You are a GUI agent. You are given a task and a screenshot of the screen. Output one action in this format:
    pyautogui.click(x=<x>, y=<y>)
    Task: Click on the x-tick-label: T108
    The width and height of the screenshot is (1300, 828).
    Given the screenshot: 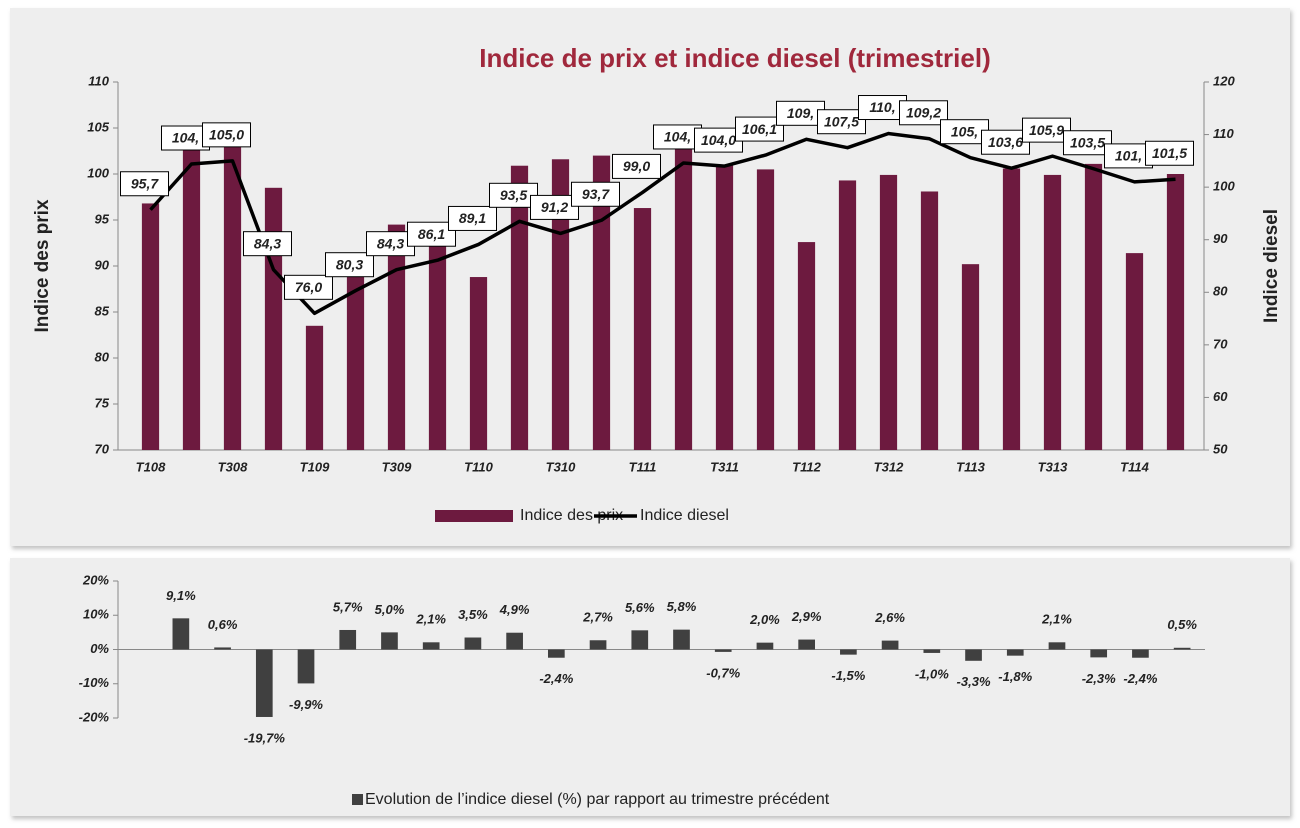 What is the action you would take?
    pyautogui.click(x=151, y=466)
    